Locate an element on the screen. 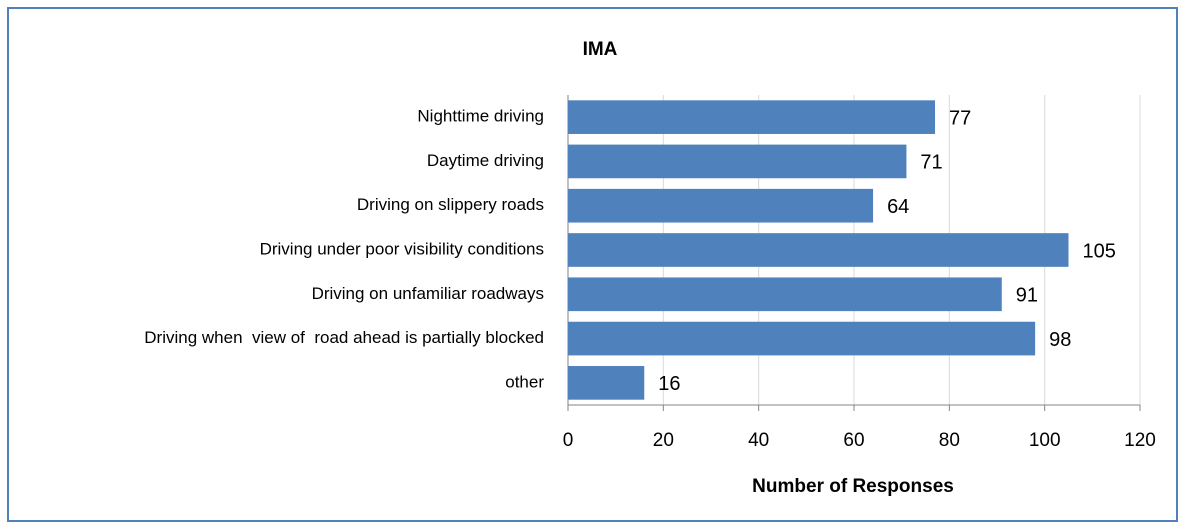 This screenshot has width=1185, height=529. y-tick-label: Daytime driving is located at coordinates (485, 160).